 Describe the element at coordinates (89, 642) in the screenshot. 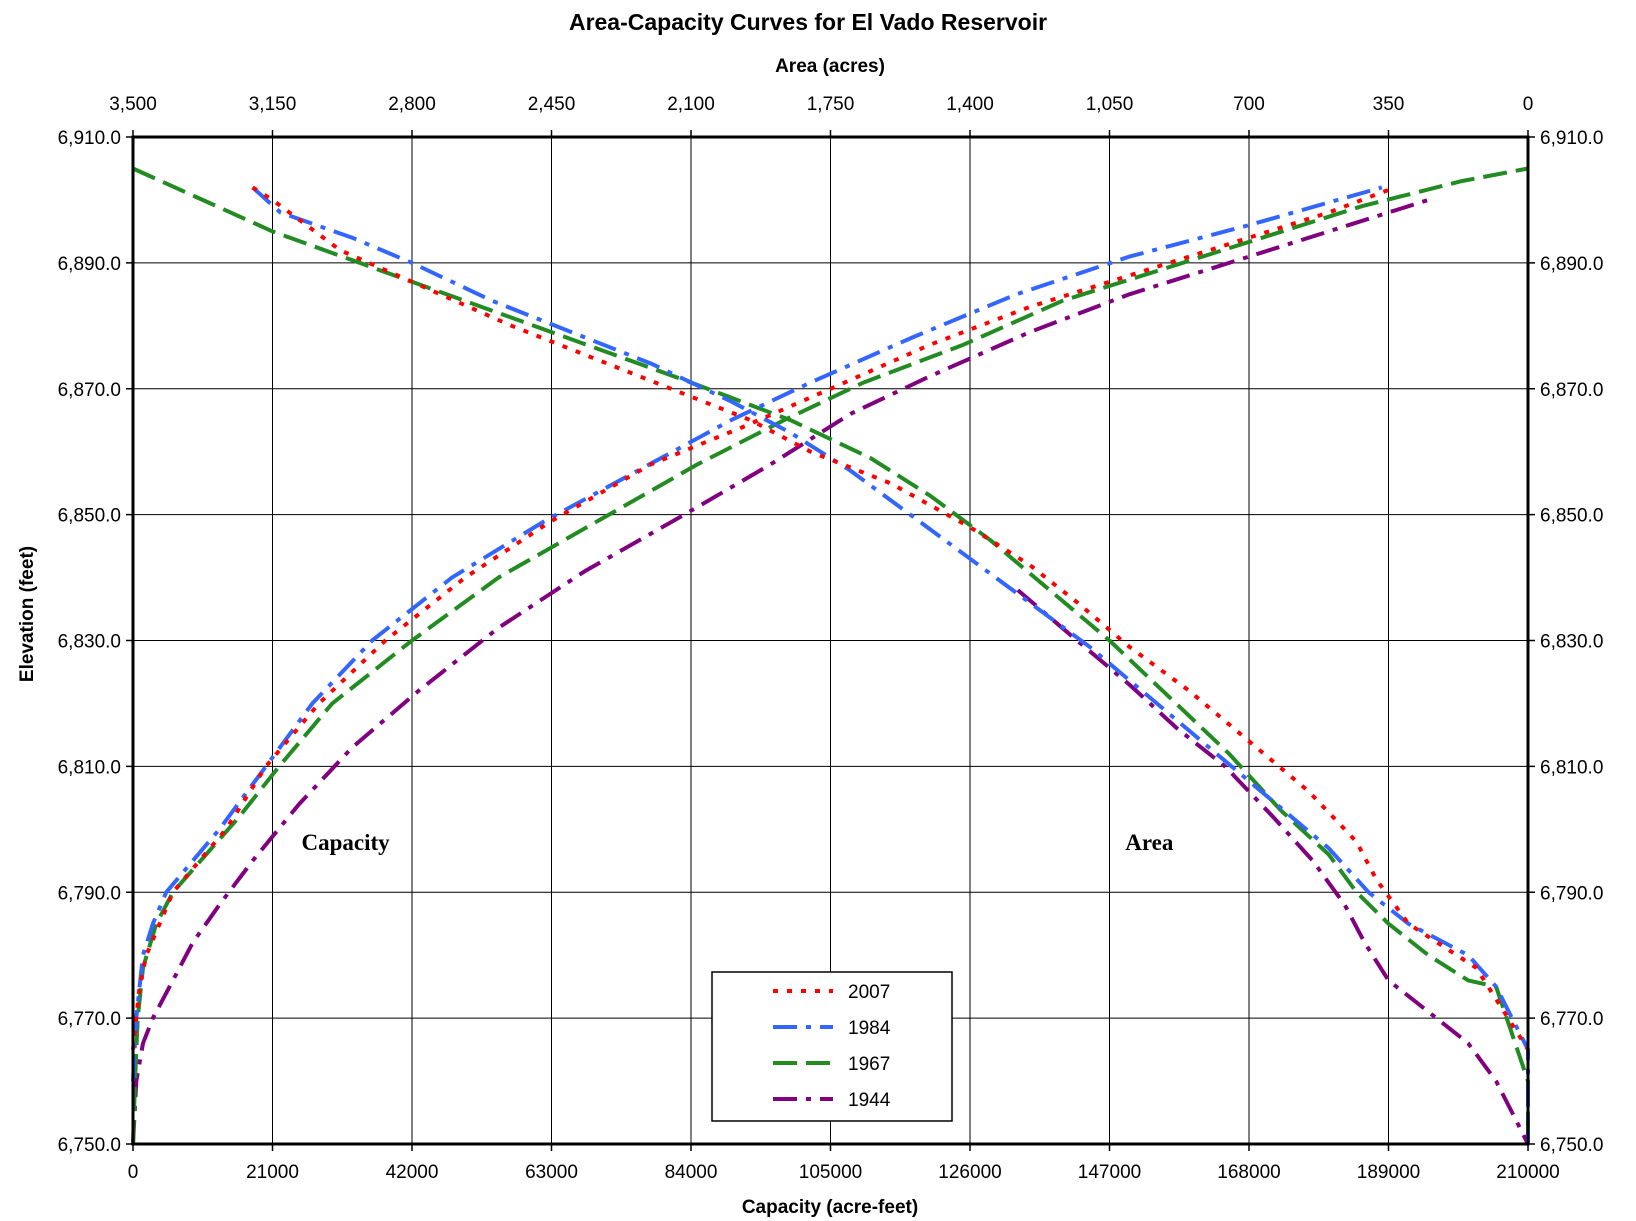

I see `y-tick-label: 6,830.0` at that location.